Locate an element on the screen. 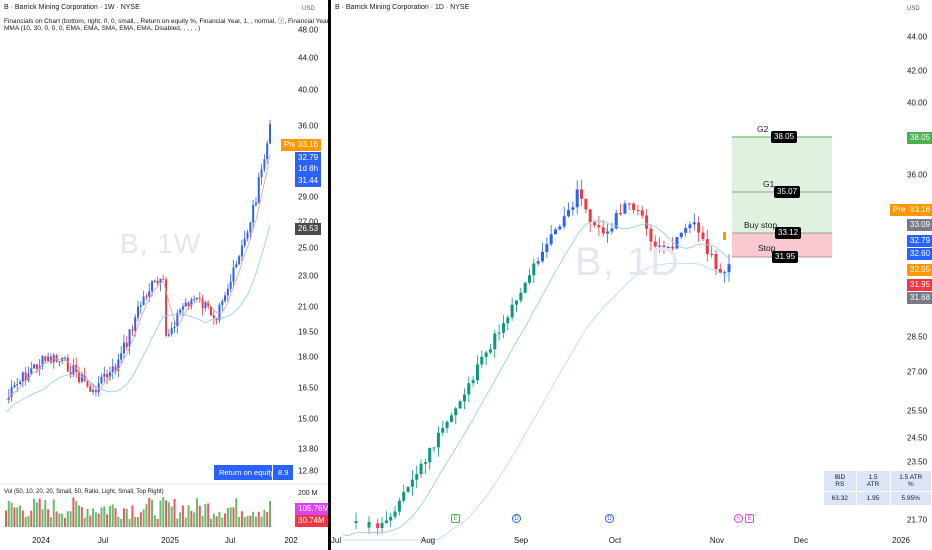 This screenshot has height=550, width=932. price-tick-label: 48.00 is located at coordinates (308, 30).